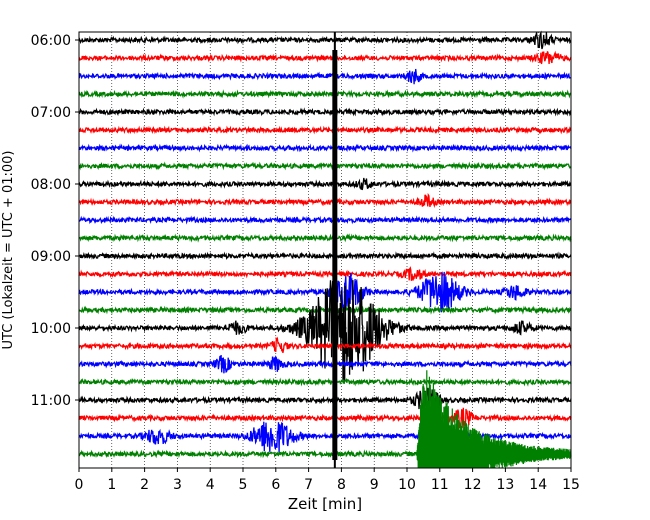 The height and width of the screenshot is (520, 650). Describe the element at coordinates (473, 485) in the screenshot. I see `x-tick-label: 12` at that location.